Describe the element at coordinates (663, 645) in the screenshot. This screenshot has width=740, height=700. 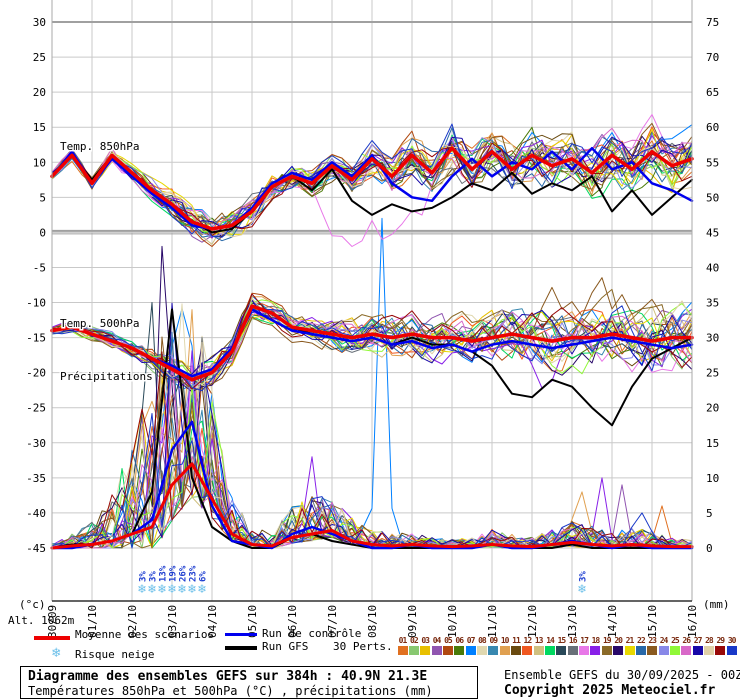
I see `perturbation-24: 24` at that location.